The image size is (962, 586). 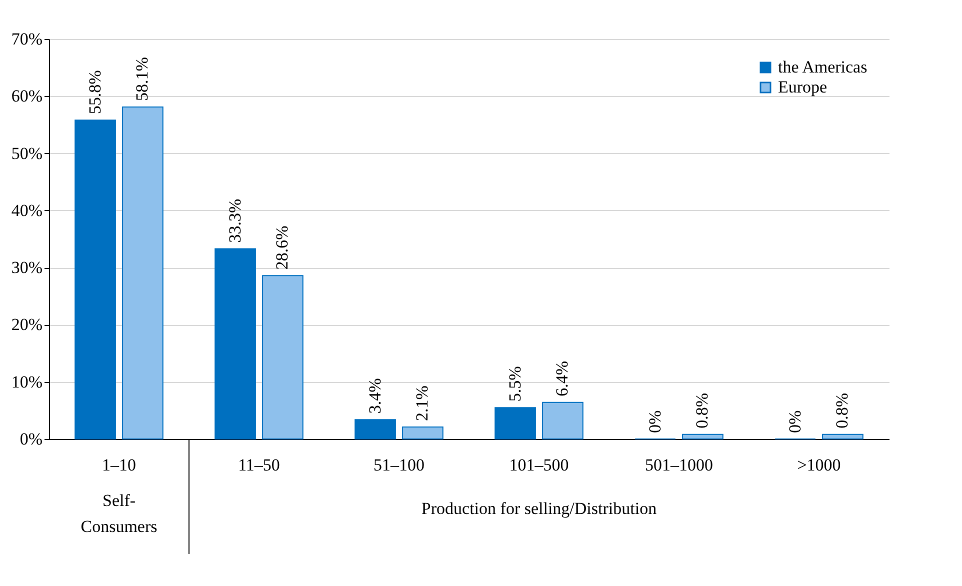 What do you see at coordinates (26, 268) in the screenshot?
I see `y-tick-label: 30%` at bounding box center [26, 268].